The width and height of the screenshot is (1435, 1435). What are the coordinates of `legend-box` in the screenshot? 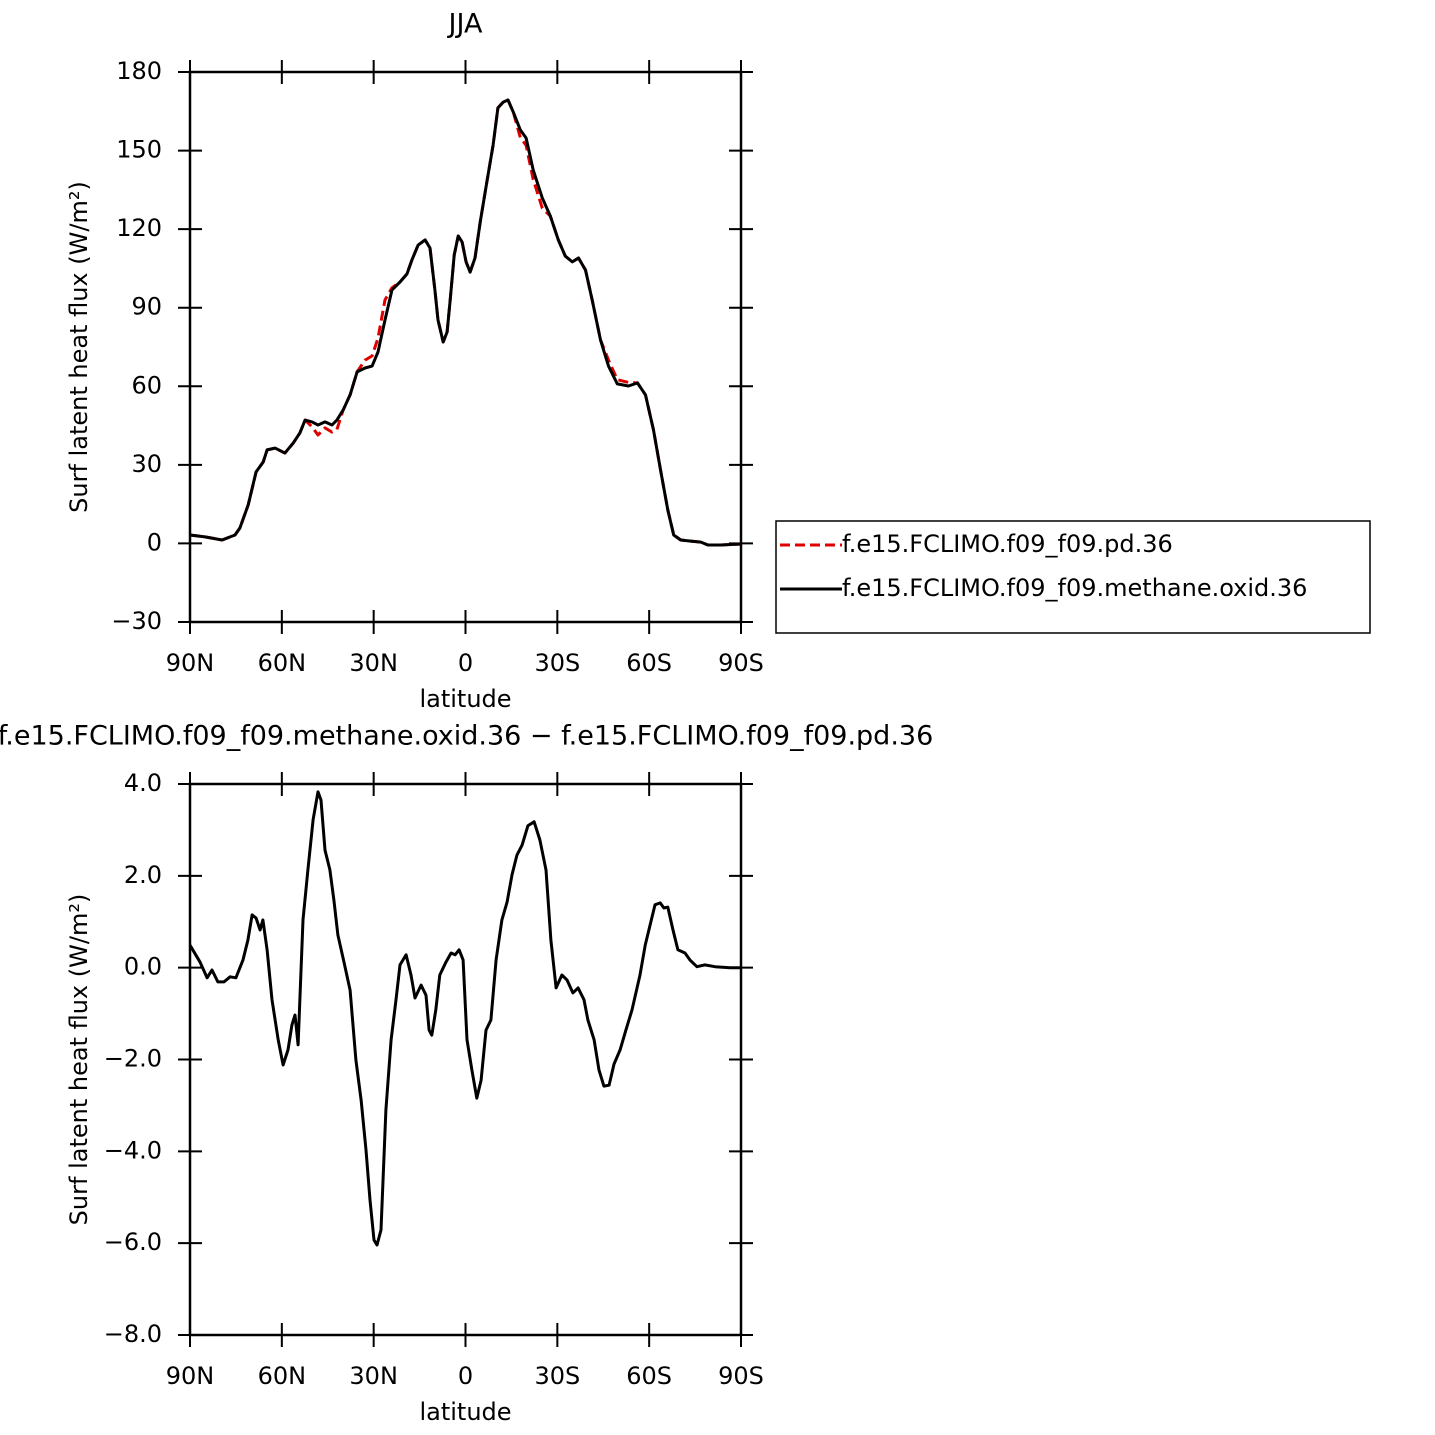 It's located at (1073, 577).